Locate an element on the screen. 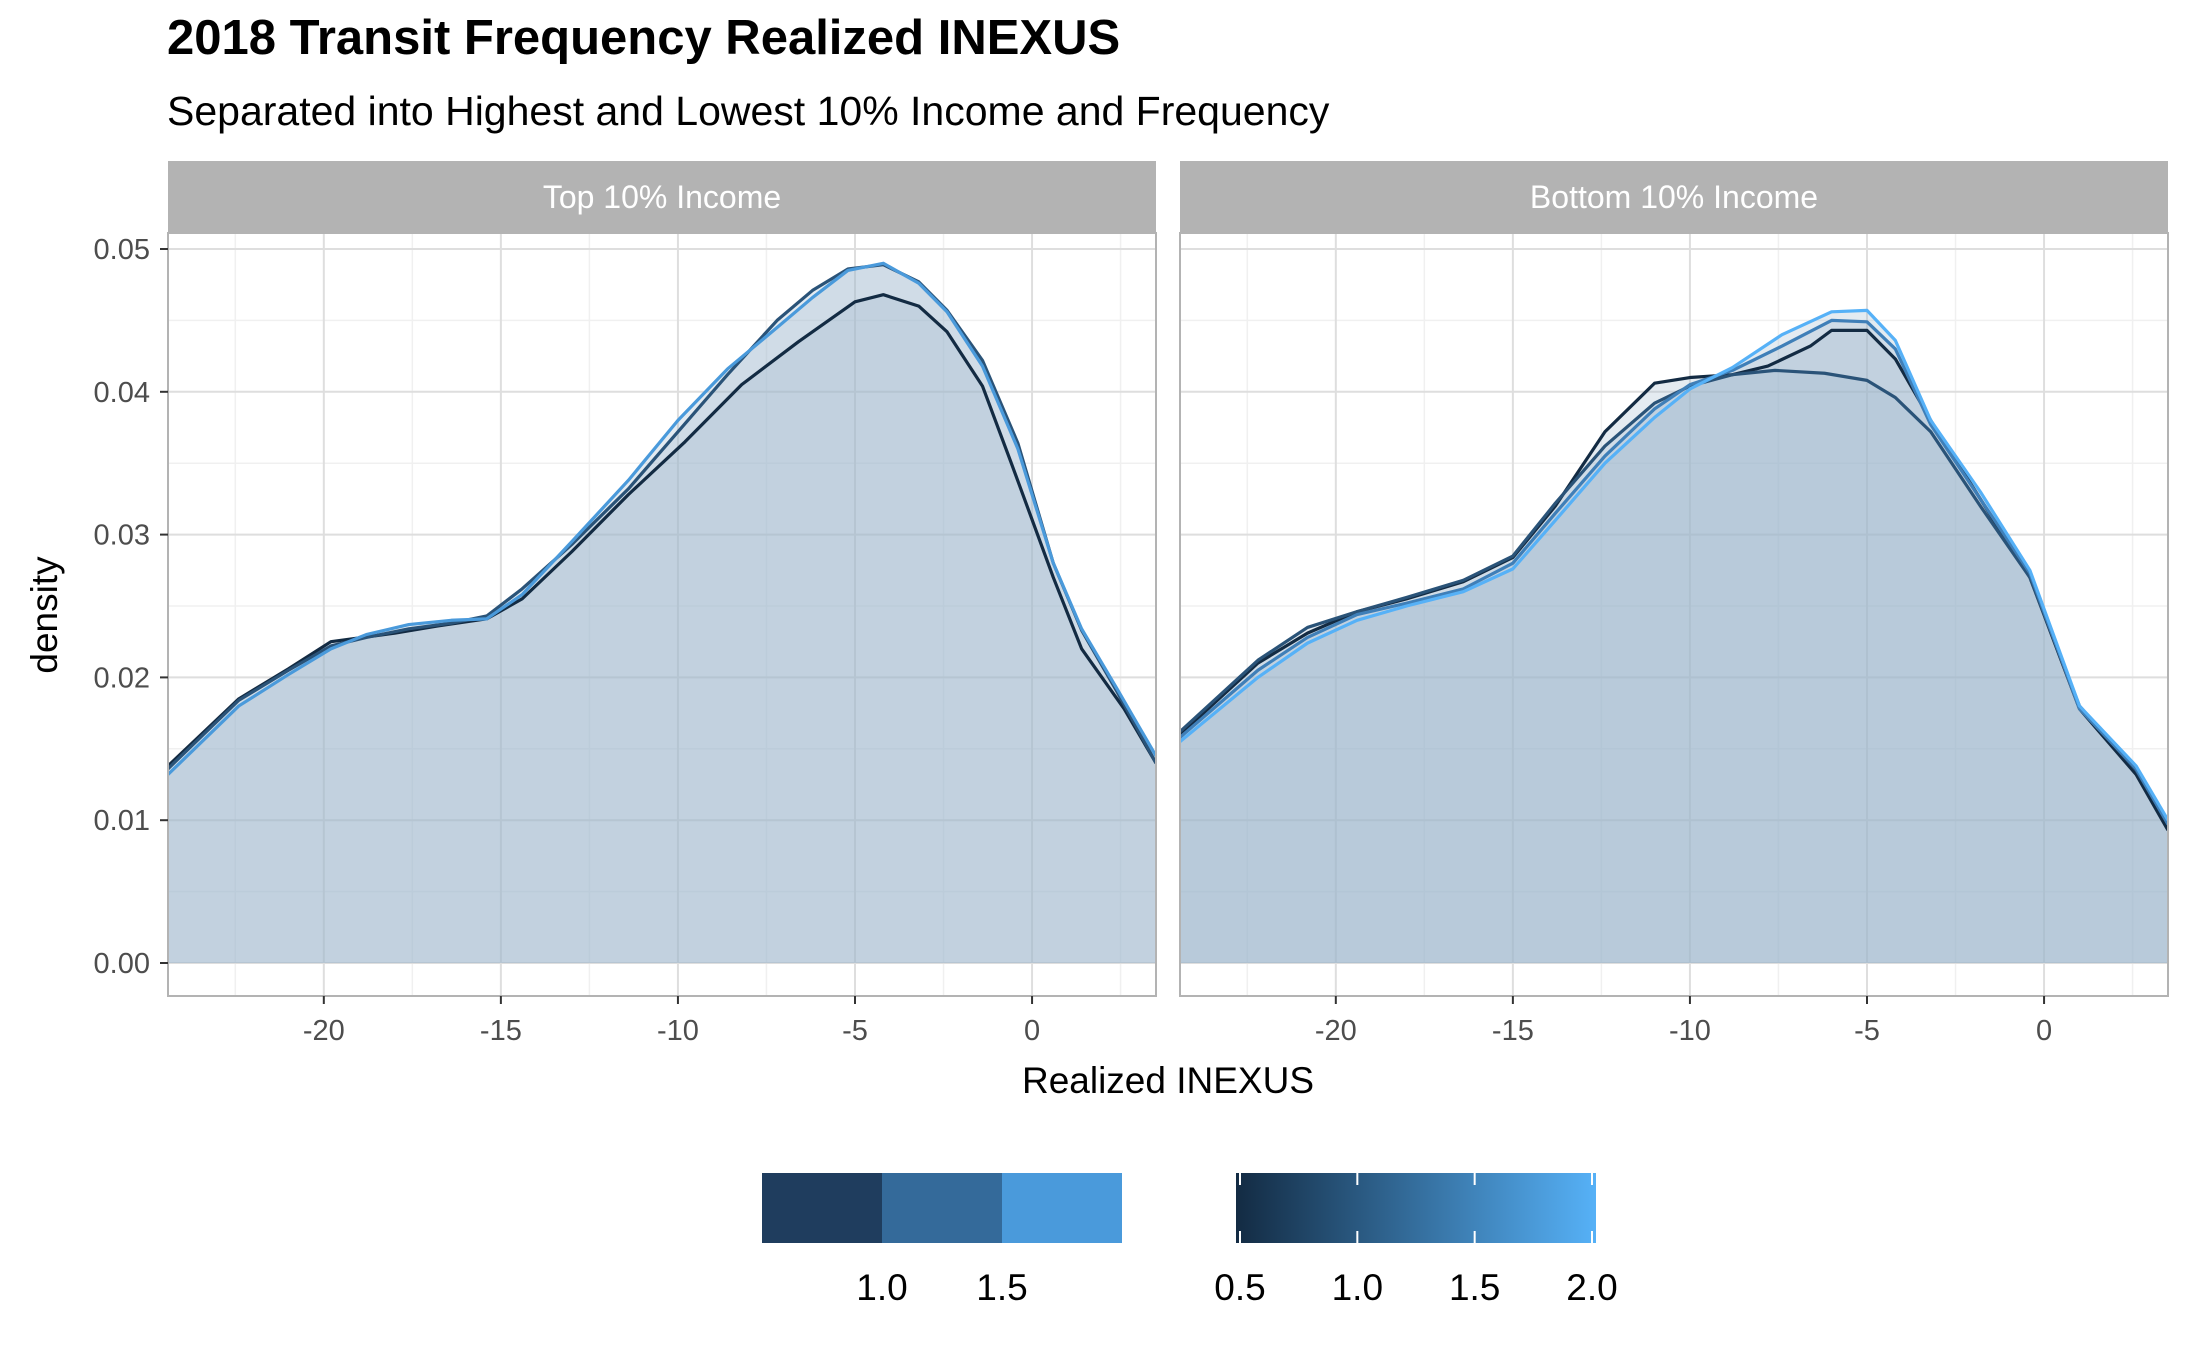 Image resolution: width=2187 pixels, height=1351 pixels. legend-layer: 1.0 1.5 0.5 1.0 1.5 2.0 is located at coordinates (1190, 1240).